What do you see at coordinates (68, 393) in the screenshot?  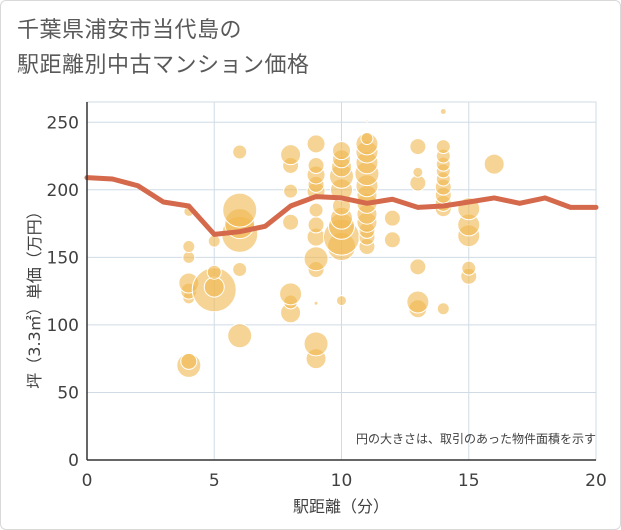 I see `y-tick-label: 50` at bounding box center [68, 393].